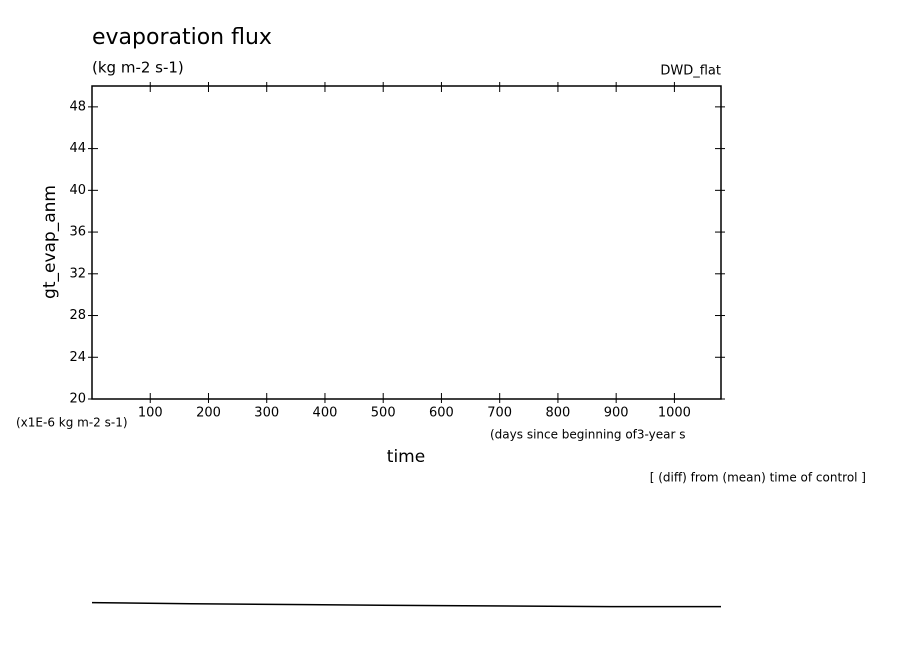 This screenshot has width=904, height=654. Describe the element at coordinates (77, 399) in the screenshot. I see `y-tick-label: 20` at that location.